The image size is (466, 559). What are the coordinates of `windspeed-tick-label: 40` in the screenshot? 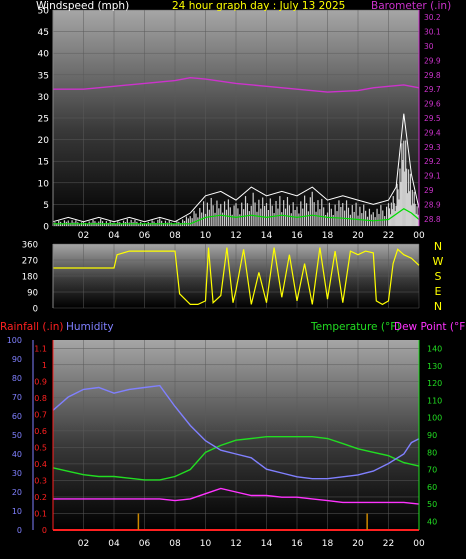 It's located at (44, 55).